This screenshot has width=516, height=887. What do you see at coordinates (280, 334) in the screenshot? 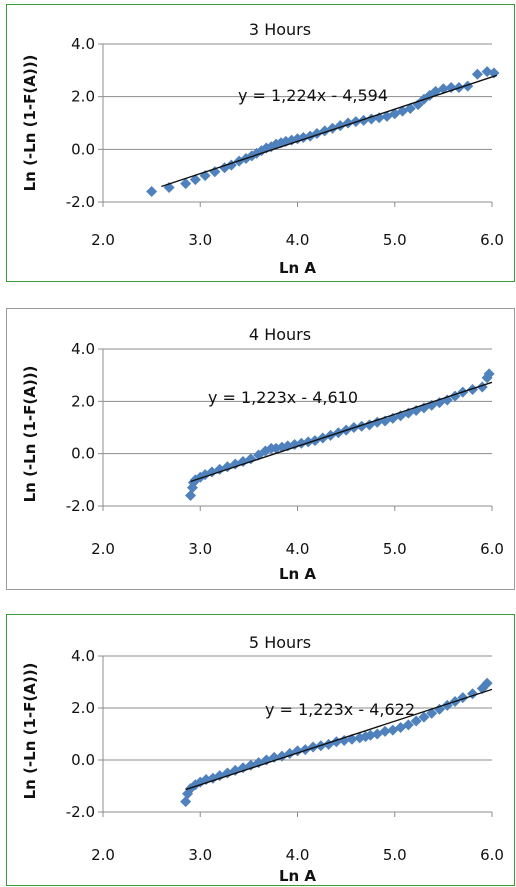
I see `chart-title: 4 Hours` at bounding box center [280, 334].